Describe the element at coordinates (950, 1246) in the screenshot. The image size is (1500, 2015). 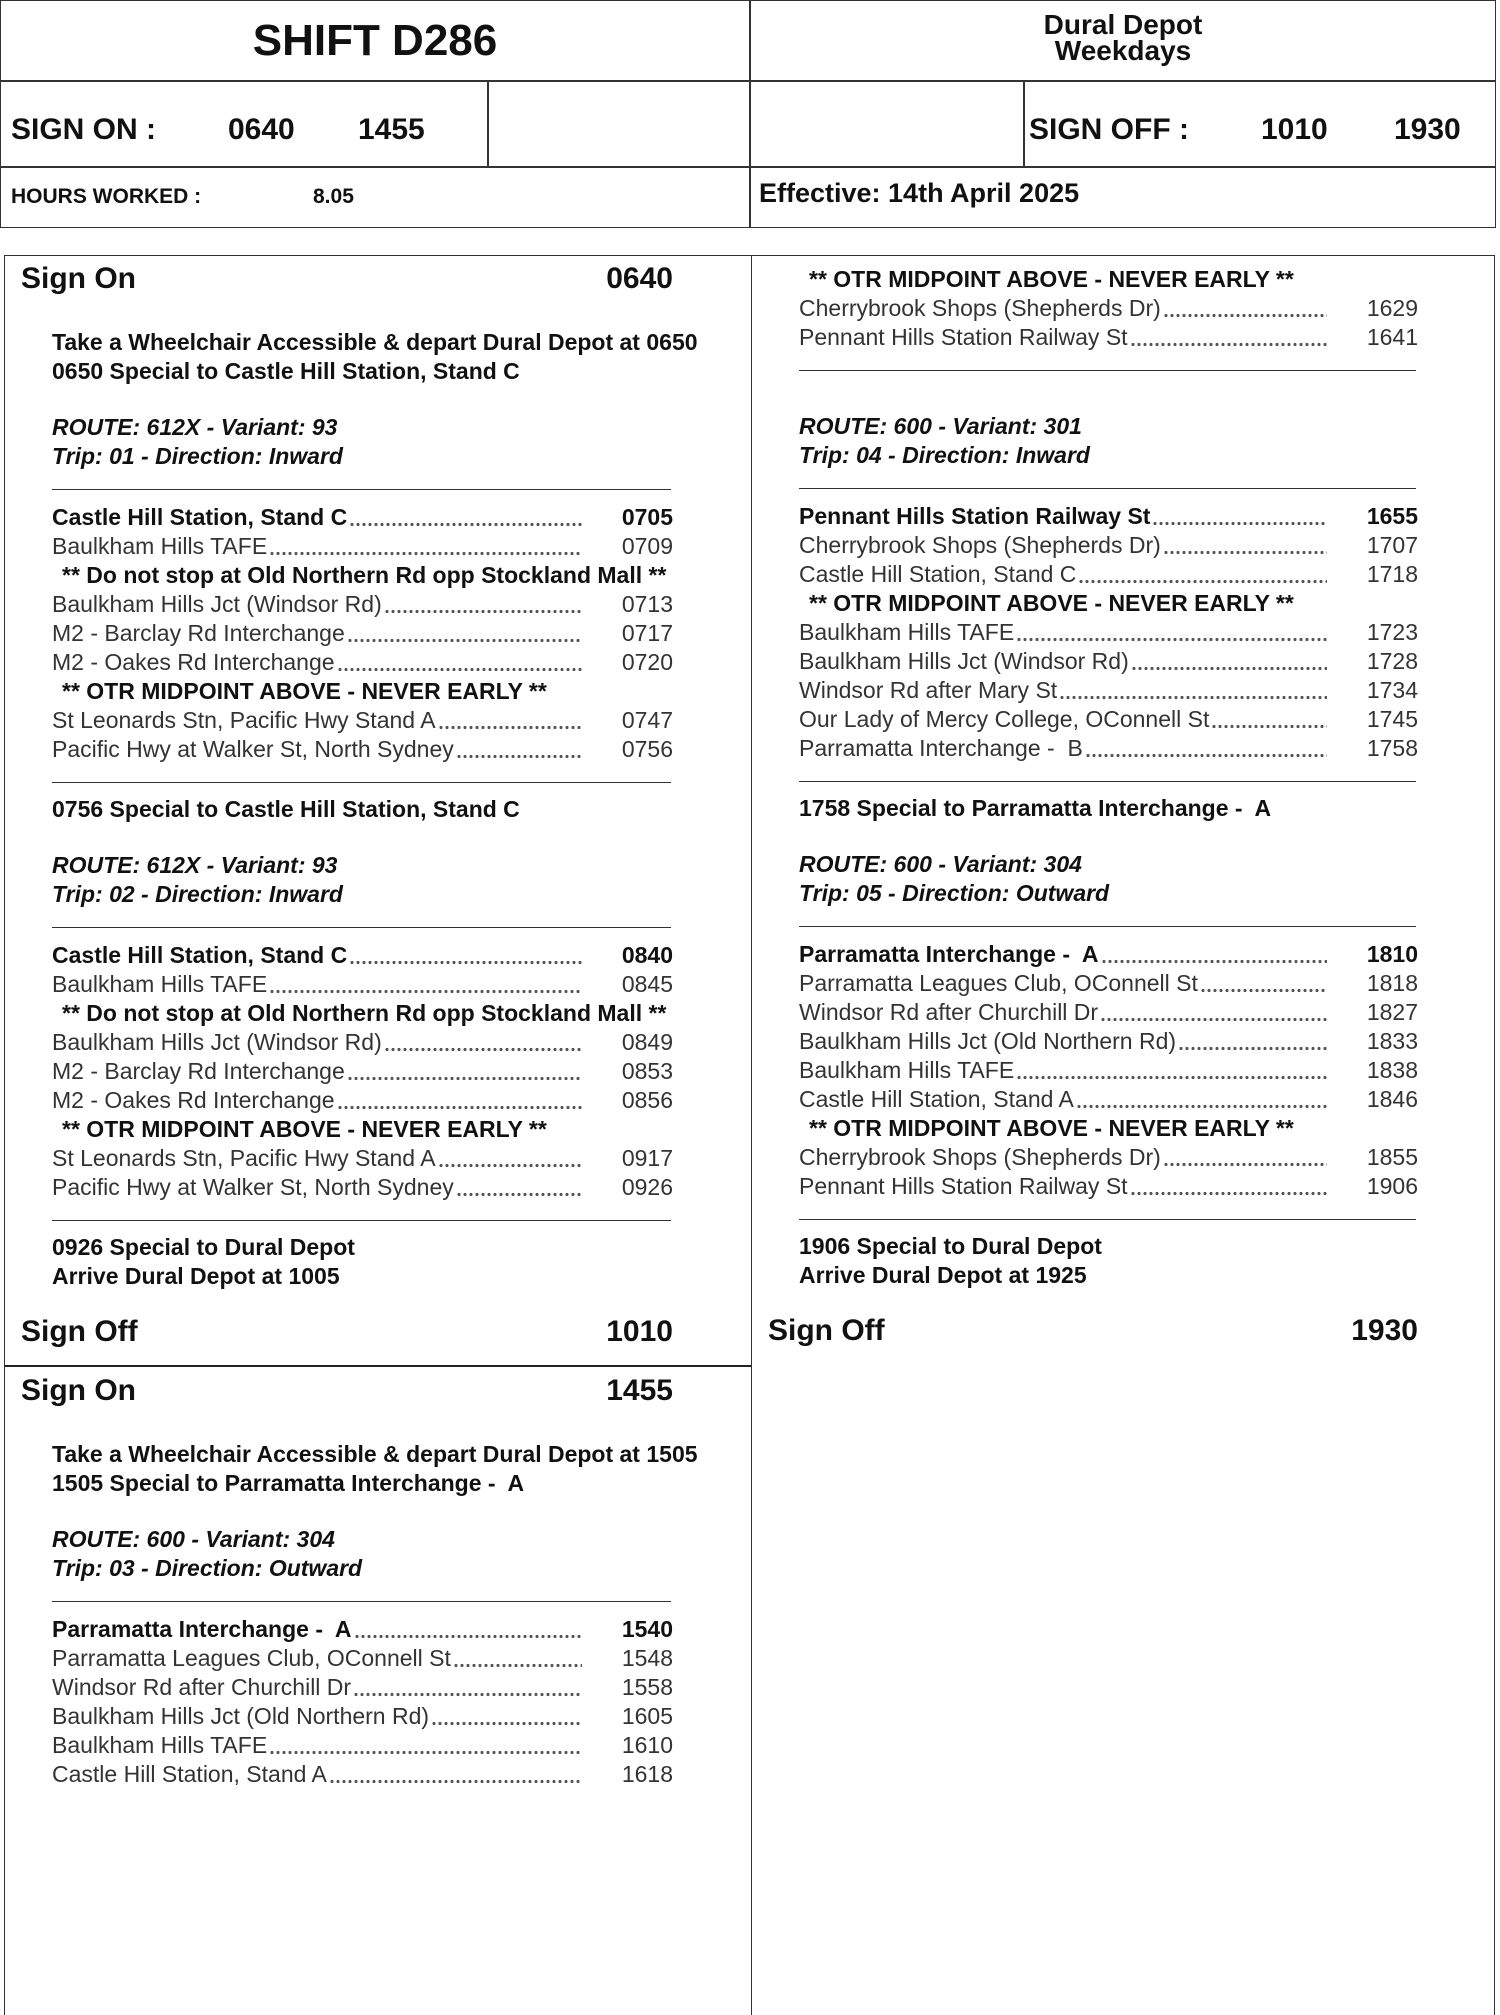
I see `instruction-line: 1906 Special to Dural Depot` at that location.